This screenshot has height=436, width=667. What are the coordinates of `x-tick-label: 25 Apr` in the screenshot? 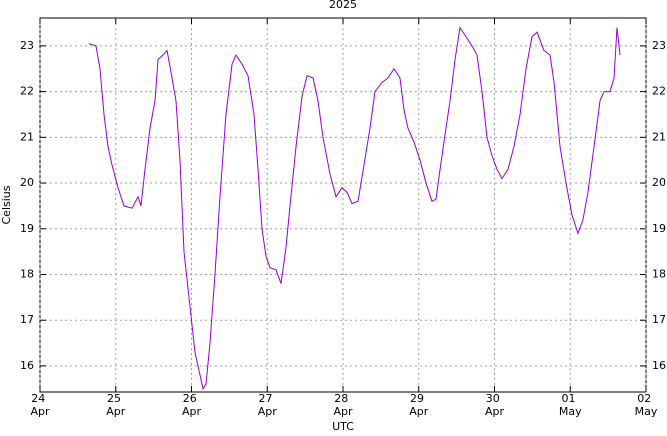 It's located at (116, 405).